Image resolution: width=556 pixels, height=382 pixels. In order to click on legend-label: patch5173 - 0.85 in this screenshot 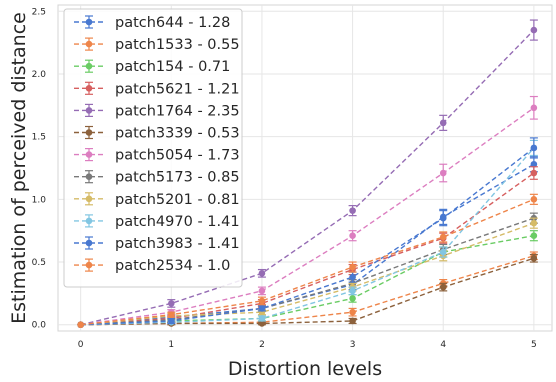, I will do `click(177, 178)`.